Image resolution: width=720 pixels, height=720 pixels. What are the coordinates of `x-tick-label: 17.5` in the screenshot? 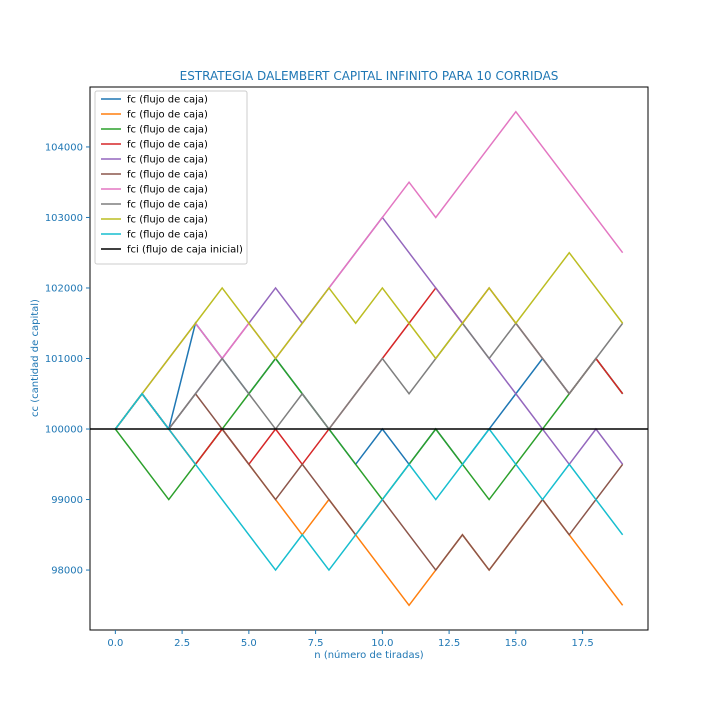 It's located at (582, 643).